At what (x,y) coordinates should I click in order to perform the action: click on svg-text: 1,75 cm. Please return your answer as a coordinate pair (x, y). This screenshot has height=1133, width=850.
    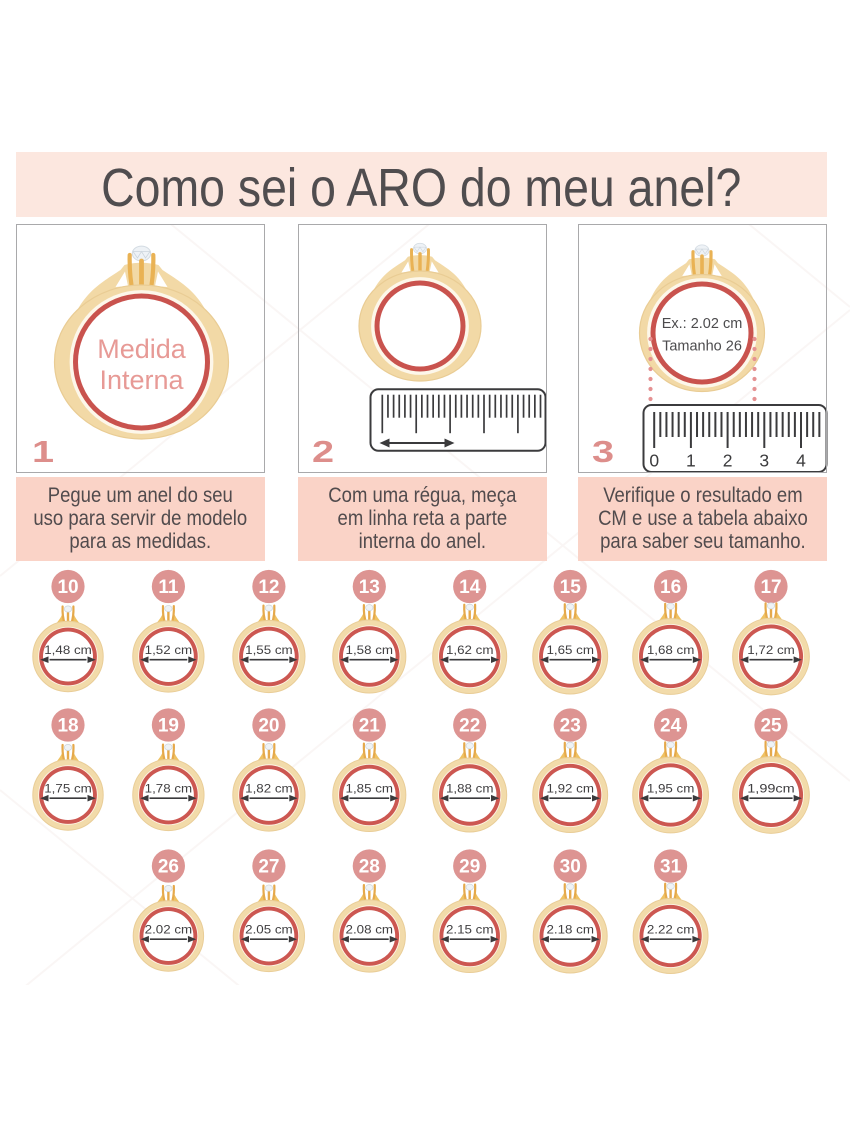
    Looking at the image, I should click on (68, 788).